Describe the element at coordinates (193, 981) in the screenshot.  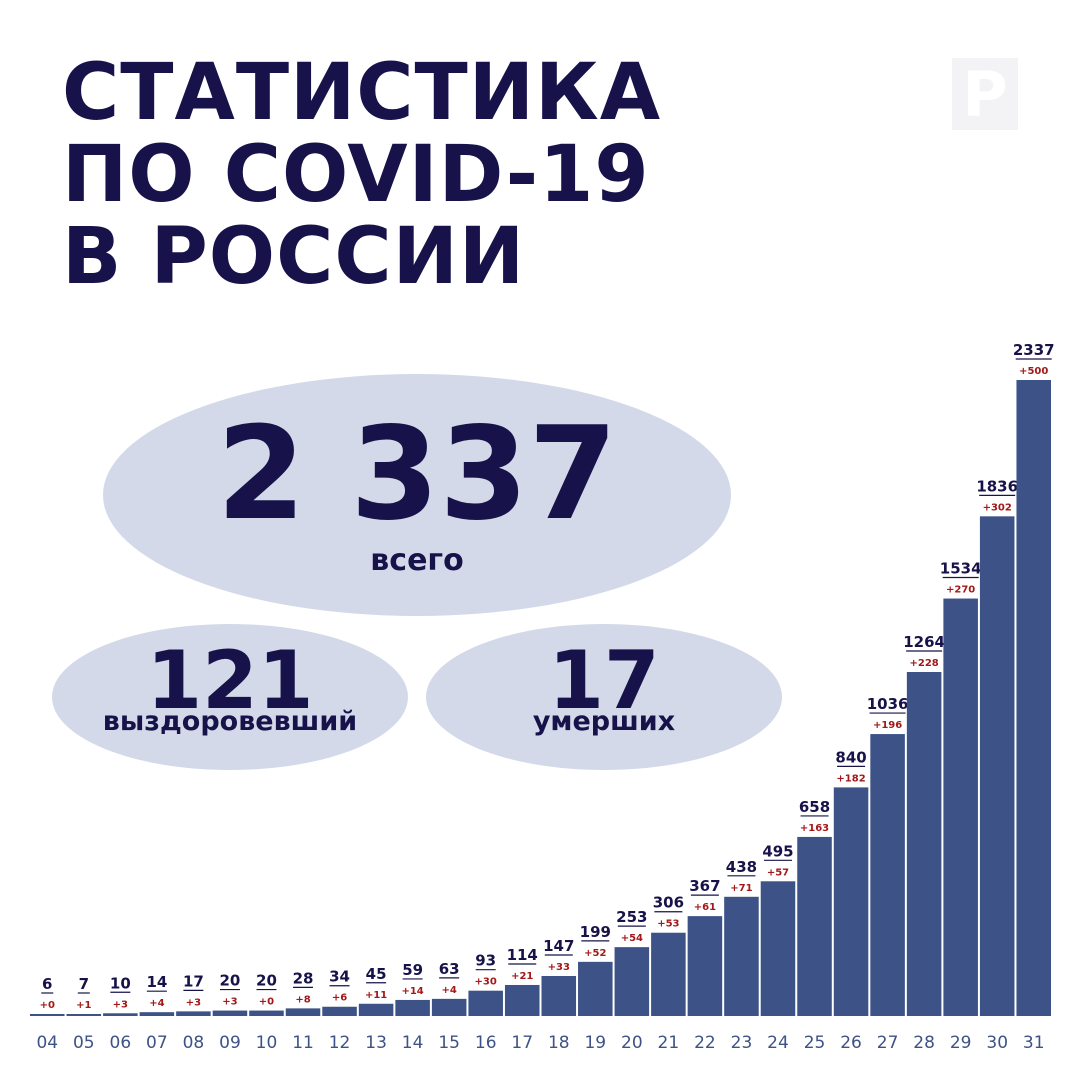
I see `bar-value-label: 17` at that location.